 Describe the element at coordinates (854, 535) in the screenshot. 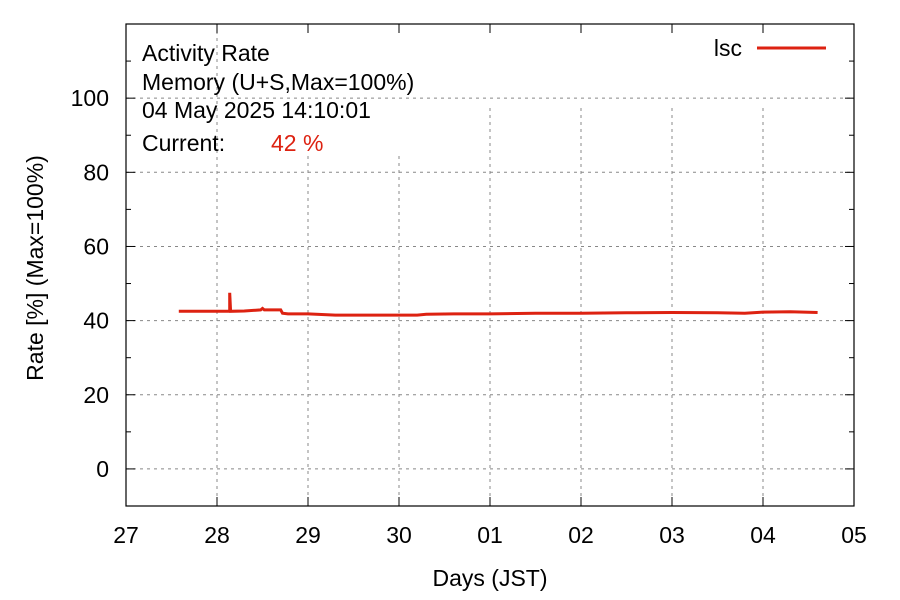

I see `x-tick-label: 05` at that location.